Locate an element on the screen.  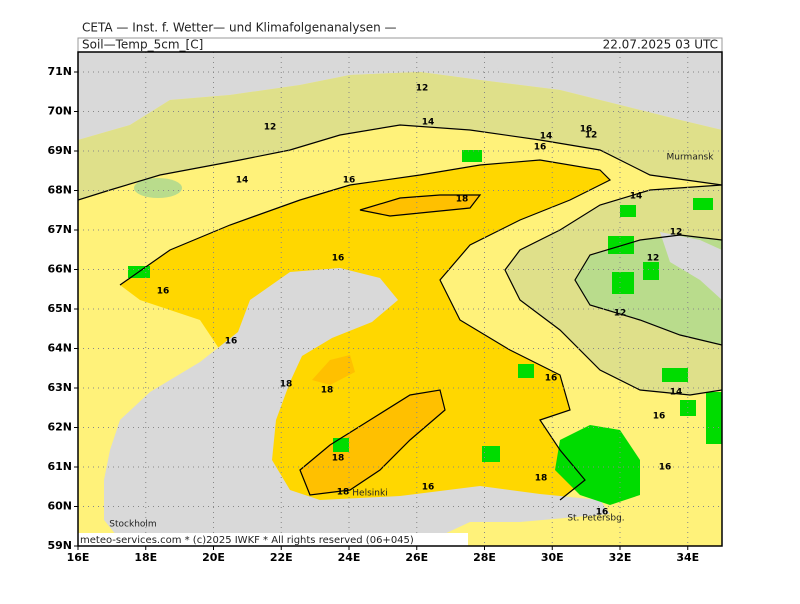
lon-label: 30E is located at coordinates (552, 557).